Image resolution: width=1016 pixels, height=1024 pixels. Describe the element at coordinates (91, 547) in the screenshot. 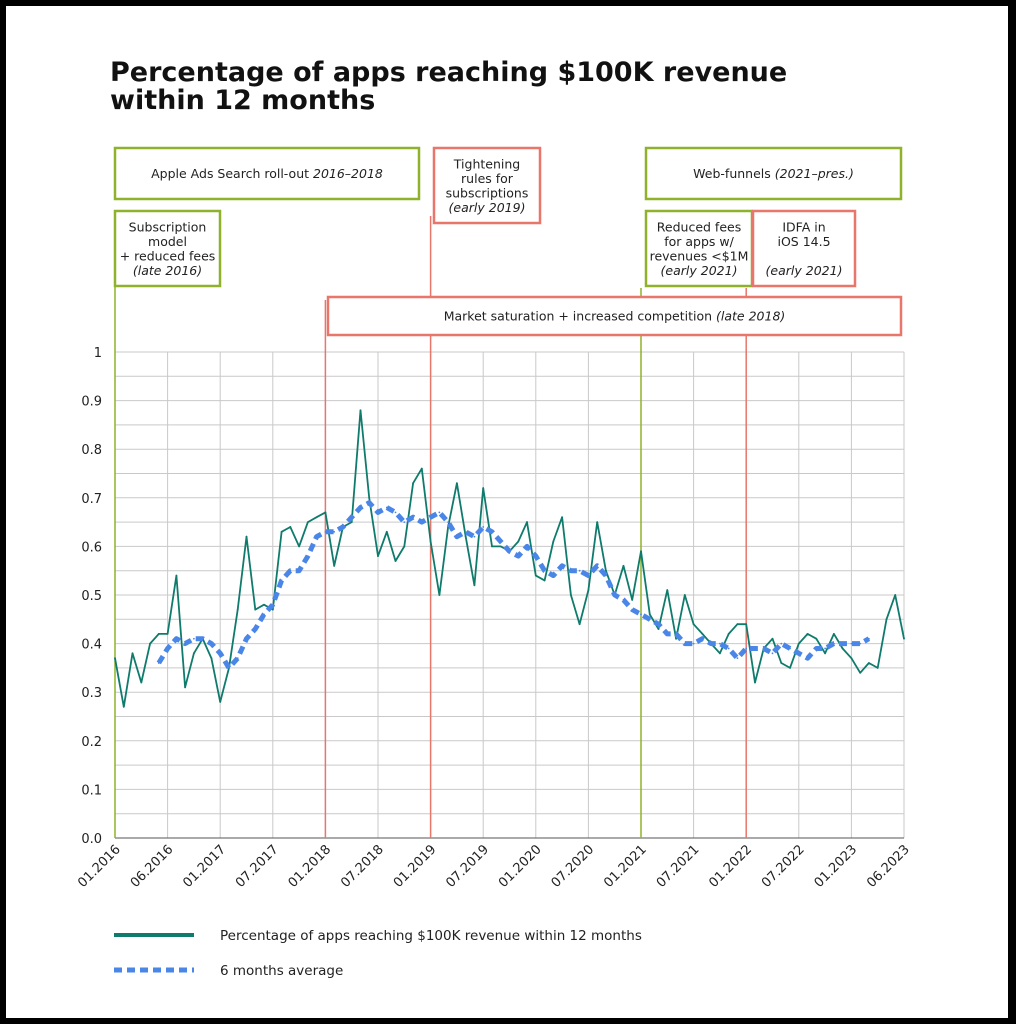

I see `y-tick-label: 0.6` at that location.